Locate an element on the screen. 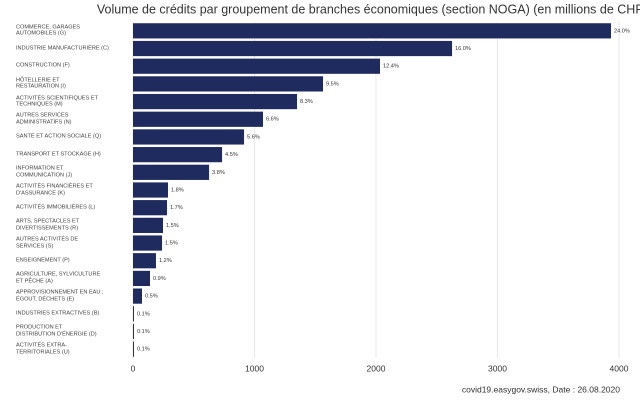 This screenshot has height=400, width=640. share-label: 16.0% is located at coordinates (463, 49).